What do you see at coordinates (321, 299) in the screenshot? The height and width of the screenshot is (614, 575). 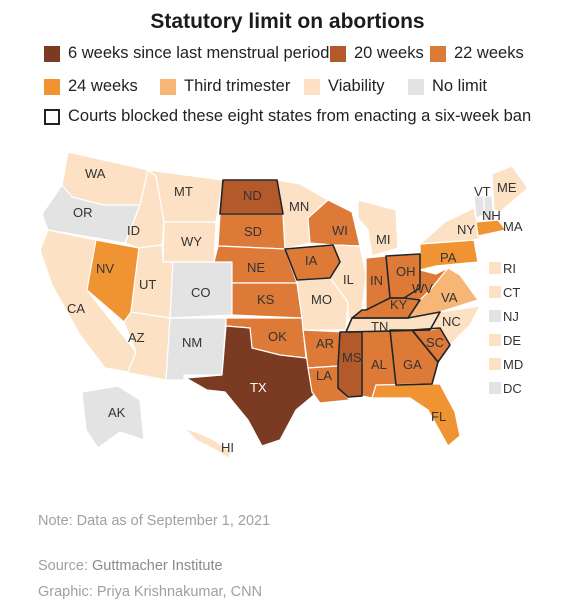 I see `label-mo: MO` at bounding box center [321, 299].